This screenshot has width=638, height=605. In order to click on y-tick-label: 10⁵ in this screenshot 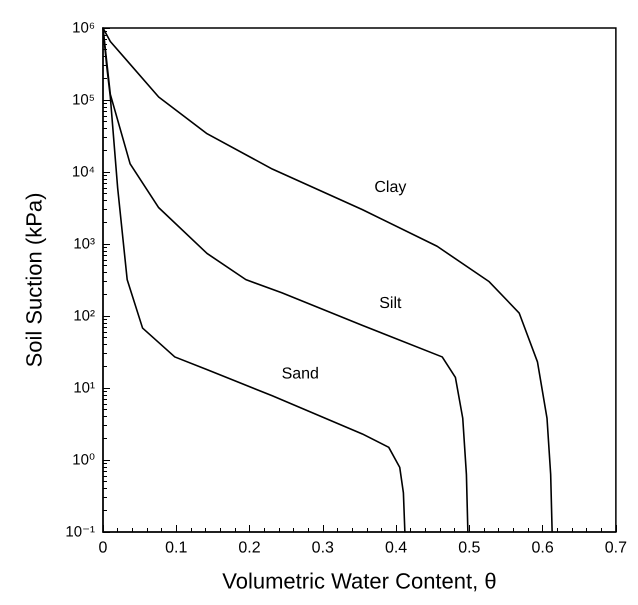, I will do `click(83, 100)`.